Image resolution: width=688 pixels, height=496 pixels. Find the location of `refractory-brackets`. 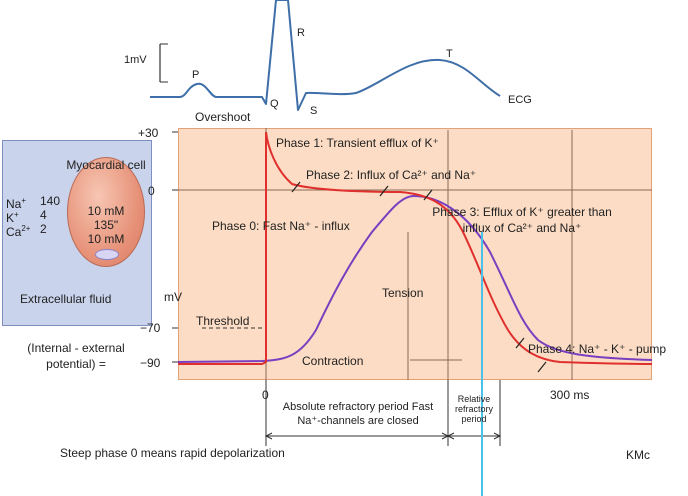

refractory-brackets is located at coordinates (383, 413).